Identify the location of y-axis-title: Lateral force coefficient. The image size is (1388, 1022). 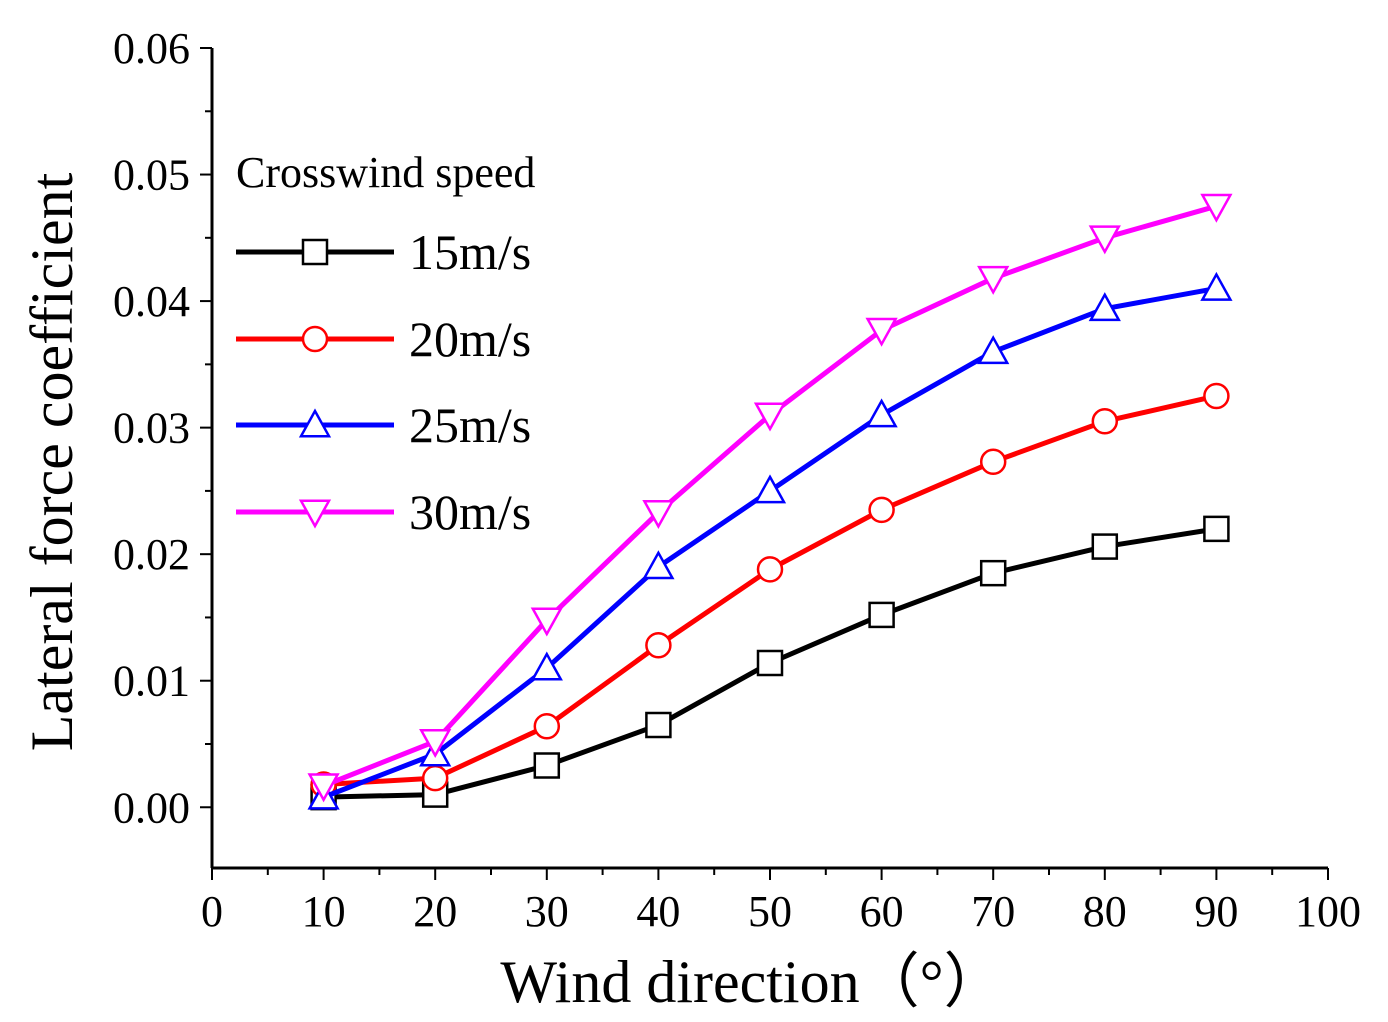
(52, 461).